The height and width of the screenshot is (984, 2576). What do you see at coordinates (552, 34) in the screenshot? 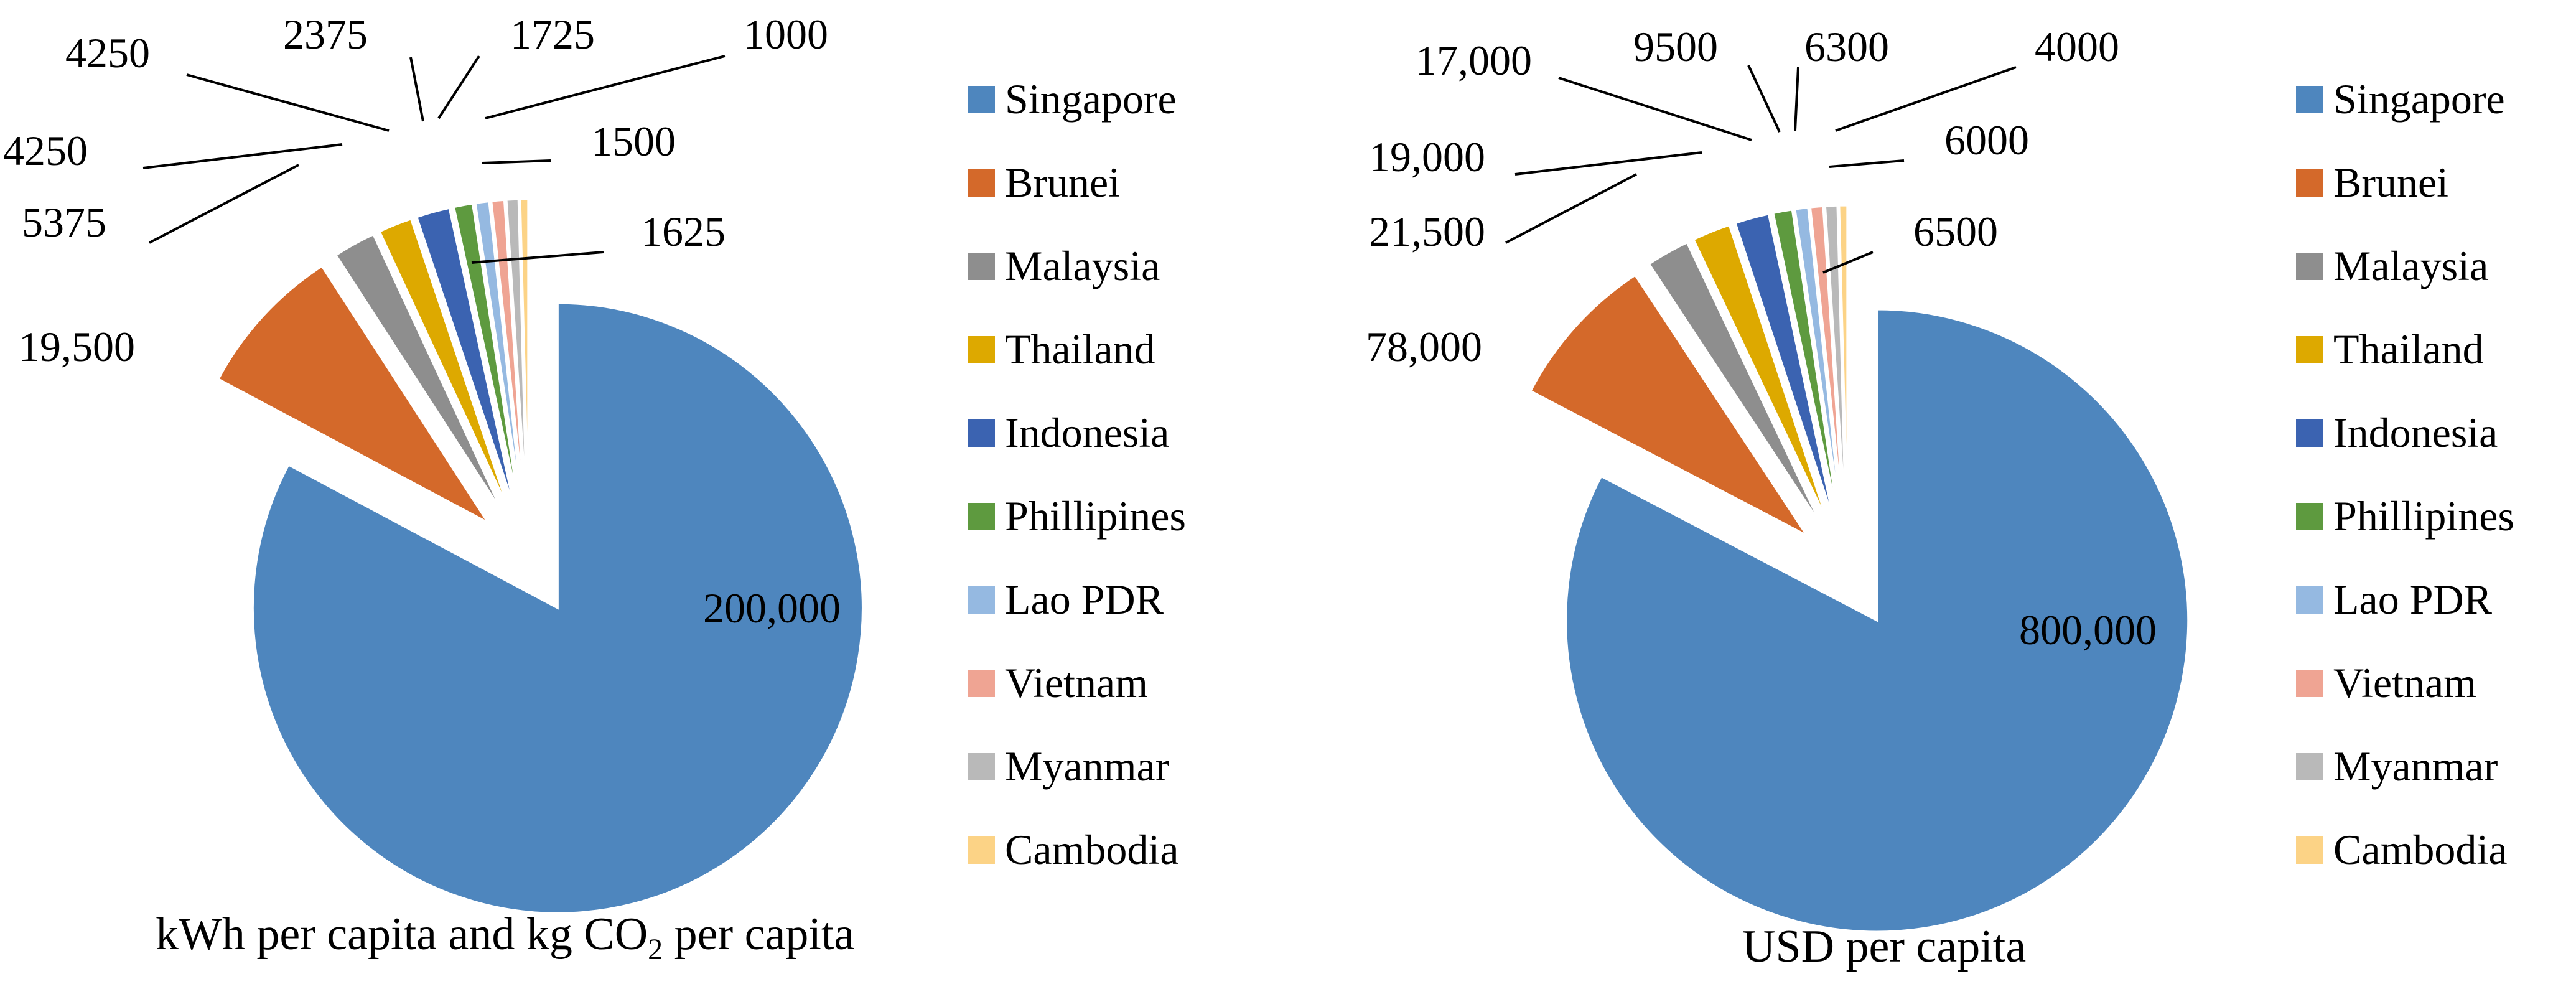
I see `data-label-lao-pdr: 1725` at bounding box center [552, 34].